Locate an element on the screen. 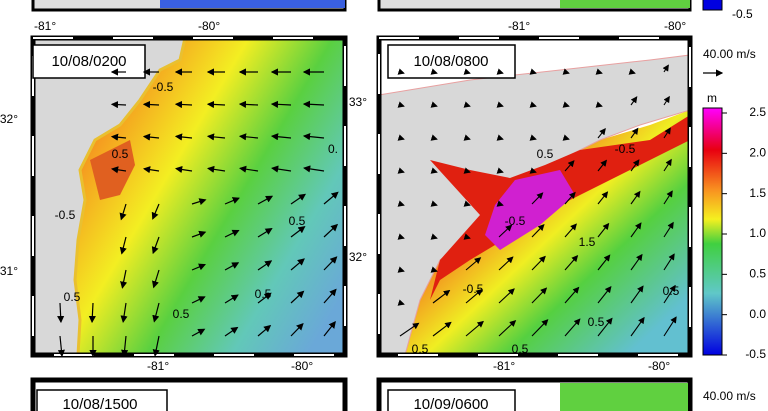 This screenshot has height=411, width=768. colorbar-partial is located at coordinates (712, 5).